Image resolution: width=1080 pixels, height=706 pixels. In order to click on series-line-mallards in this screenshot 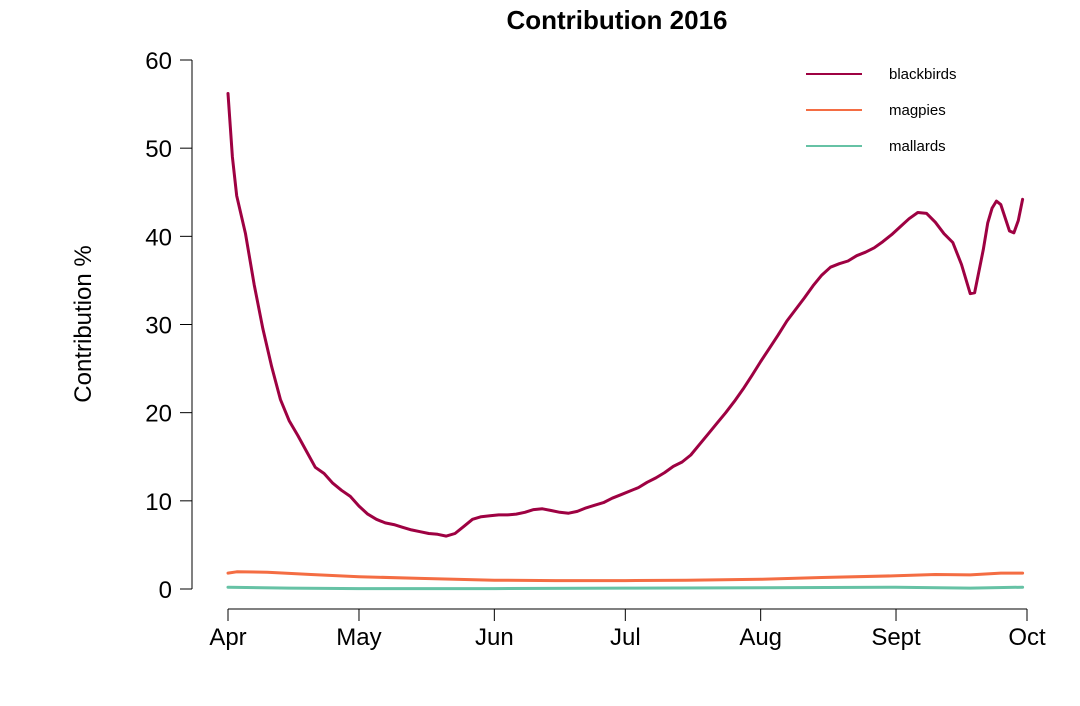, I will do `click(625, 588)`.